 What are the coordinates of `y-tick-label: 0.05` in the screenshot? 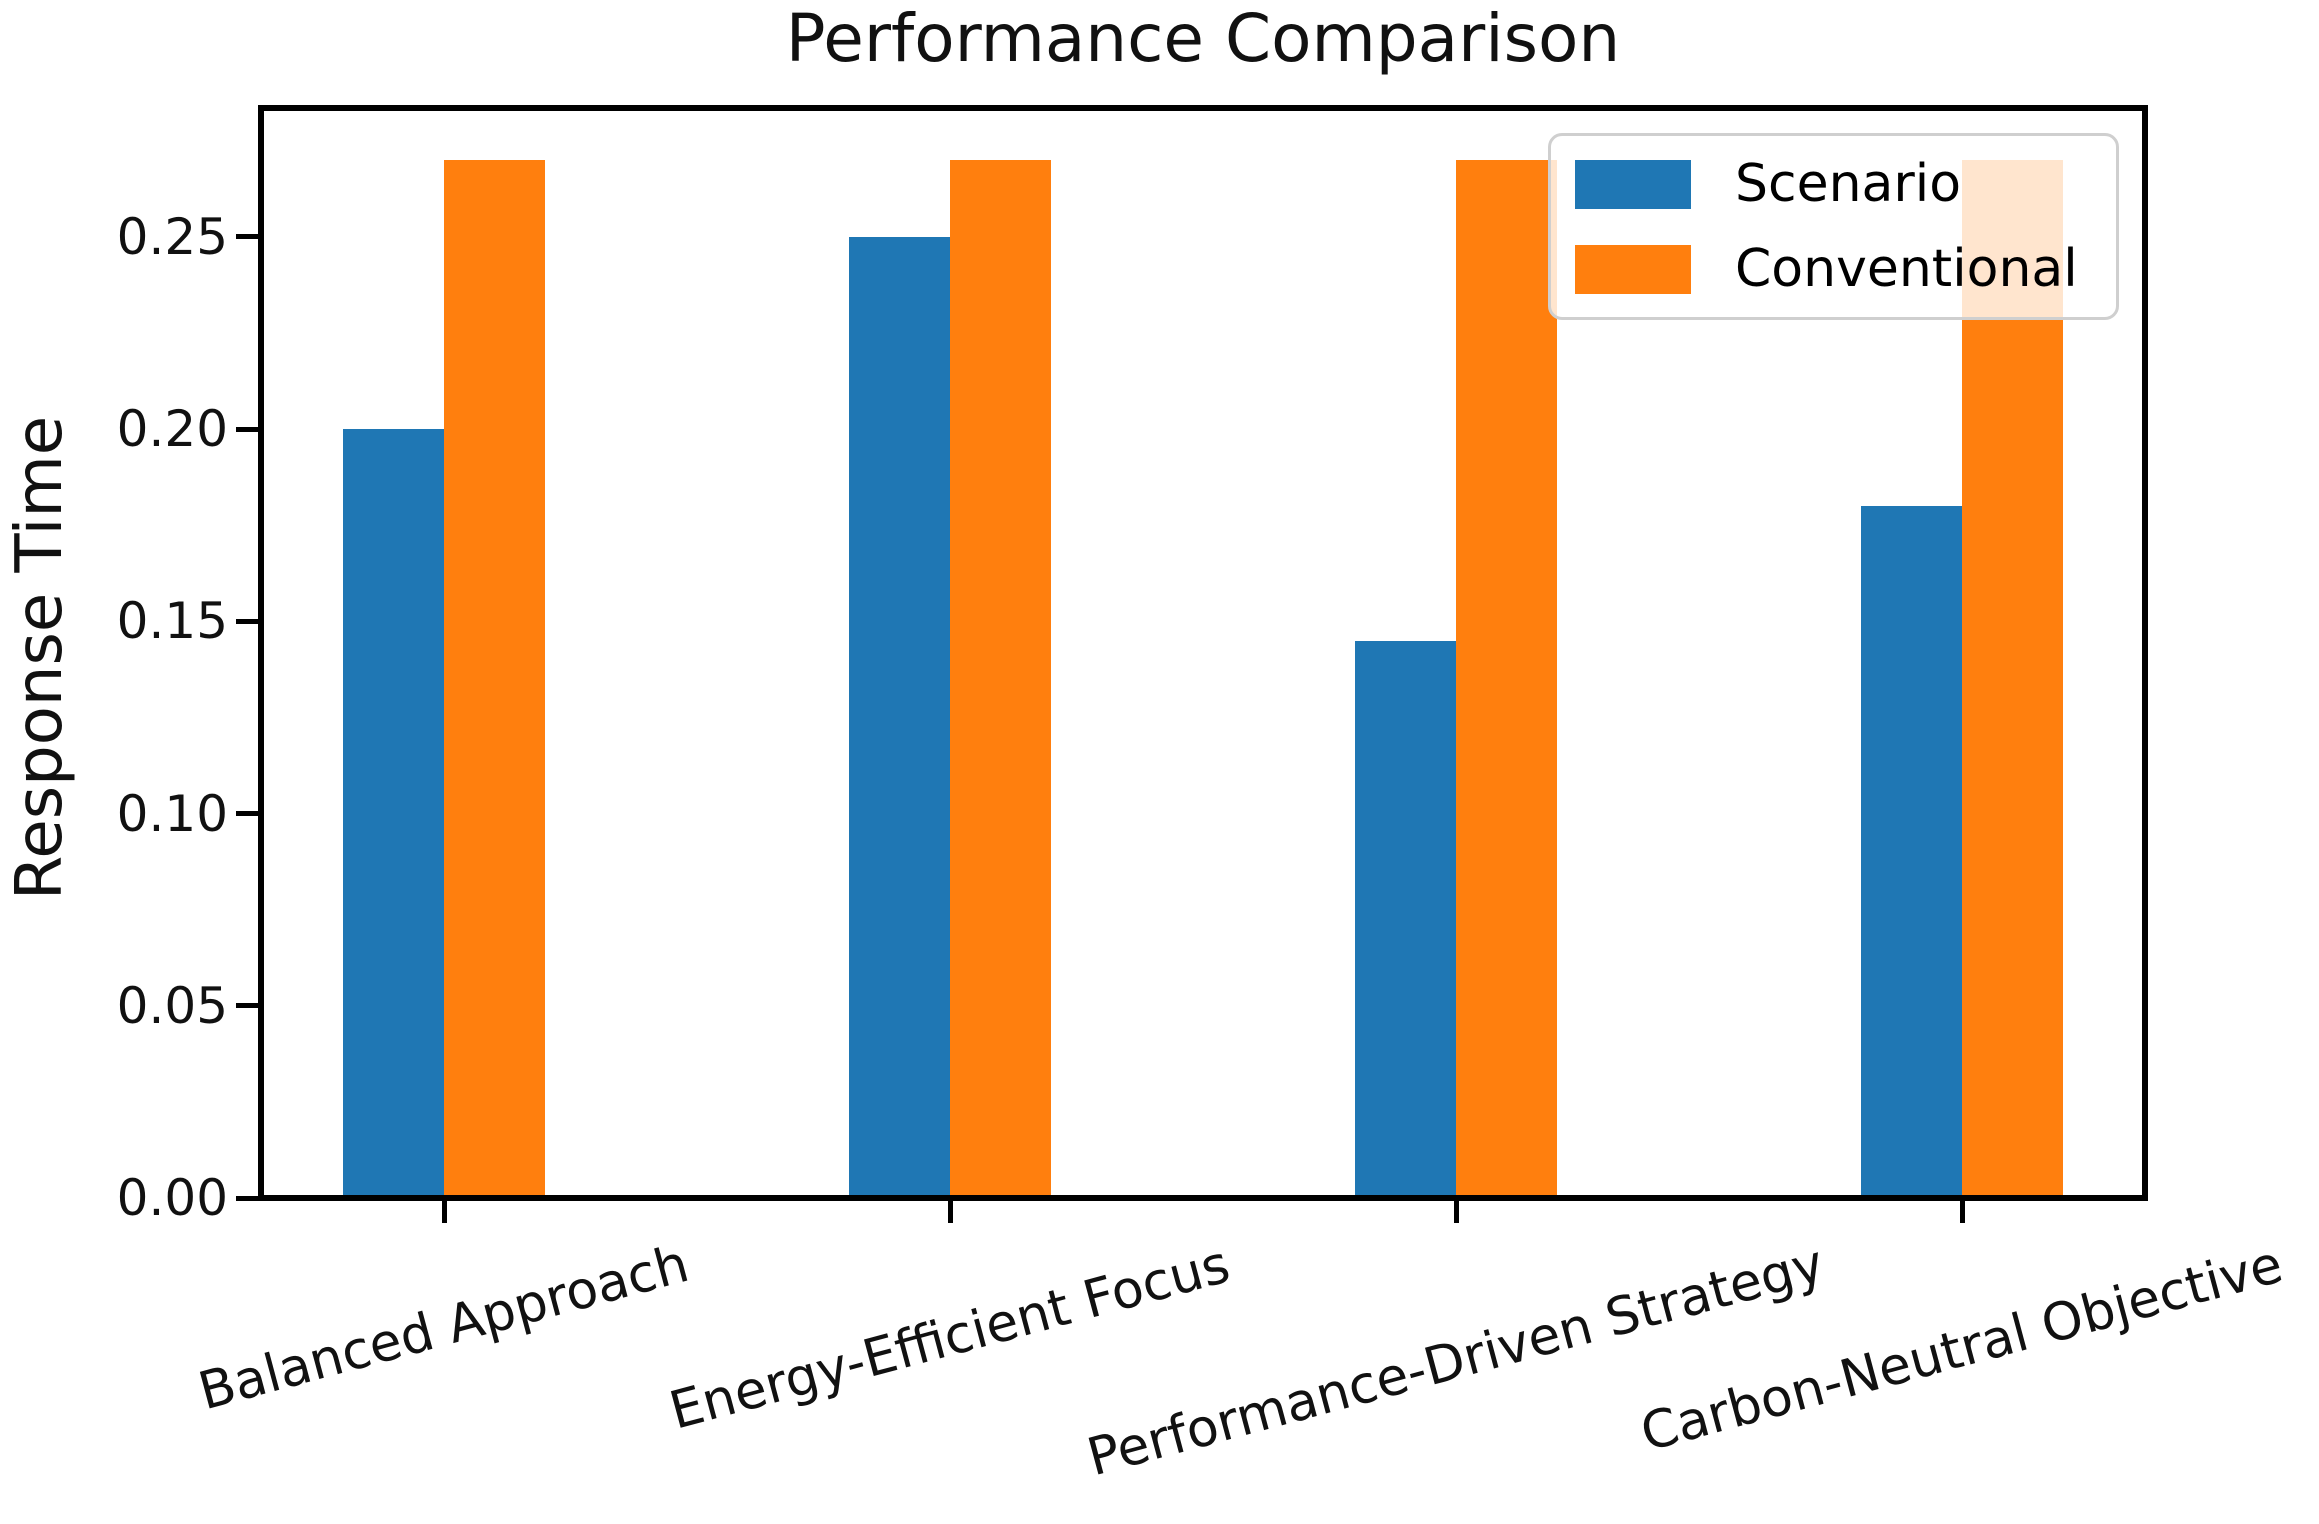 It's located at (172, 1005).